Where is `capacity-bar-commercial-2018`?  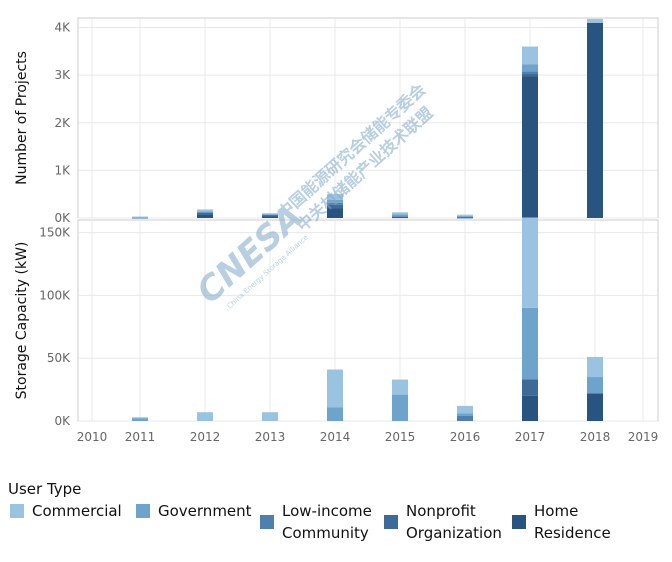
capacity-bar-commercial-2018 is located at coordinates (595, 367).